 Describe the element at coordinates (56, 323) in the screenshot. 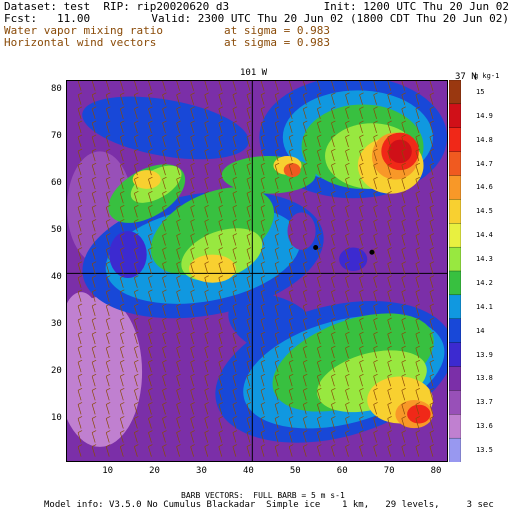

I see `y-tick-label: 30` at that location.